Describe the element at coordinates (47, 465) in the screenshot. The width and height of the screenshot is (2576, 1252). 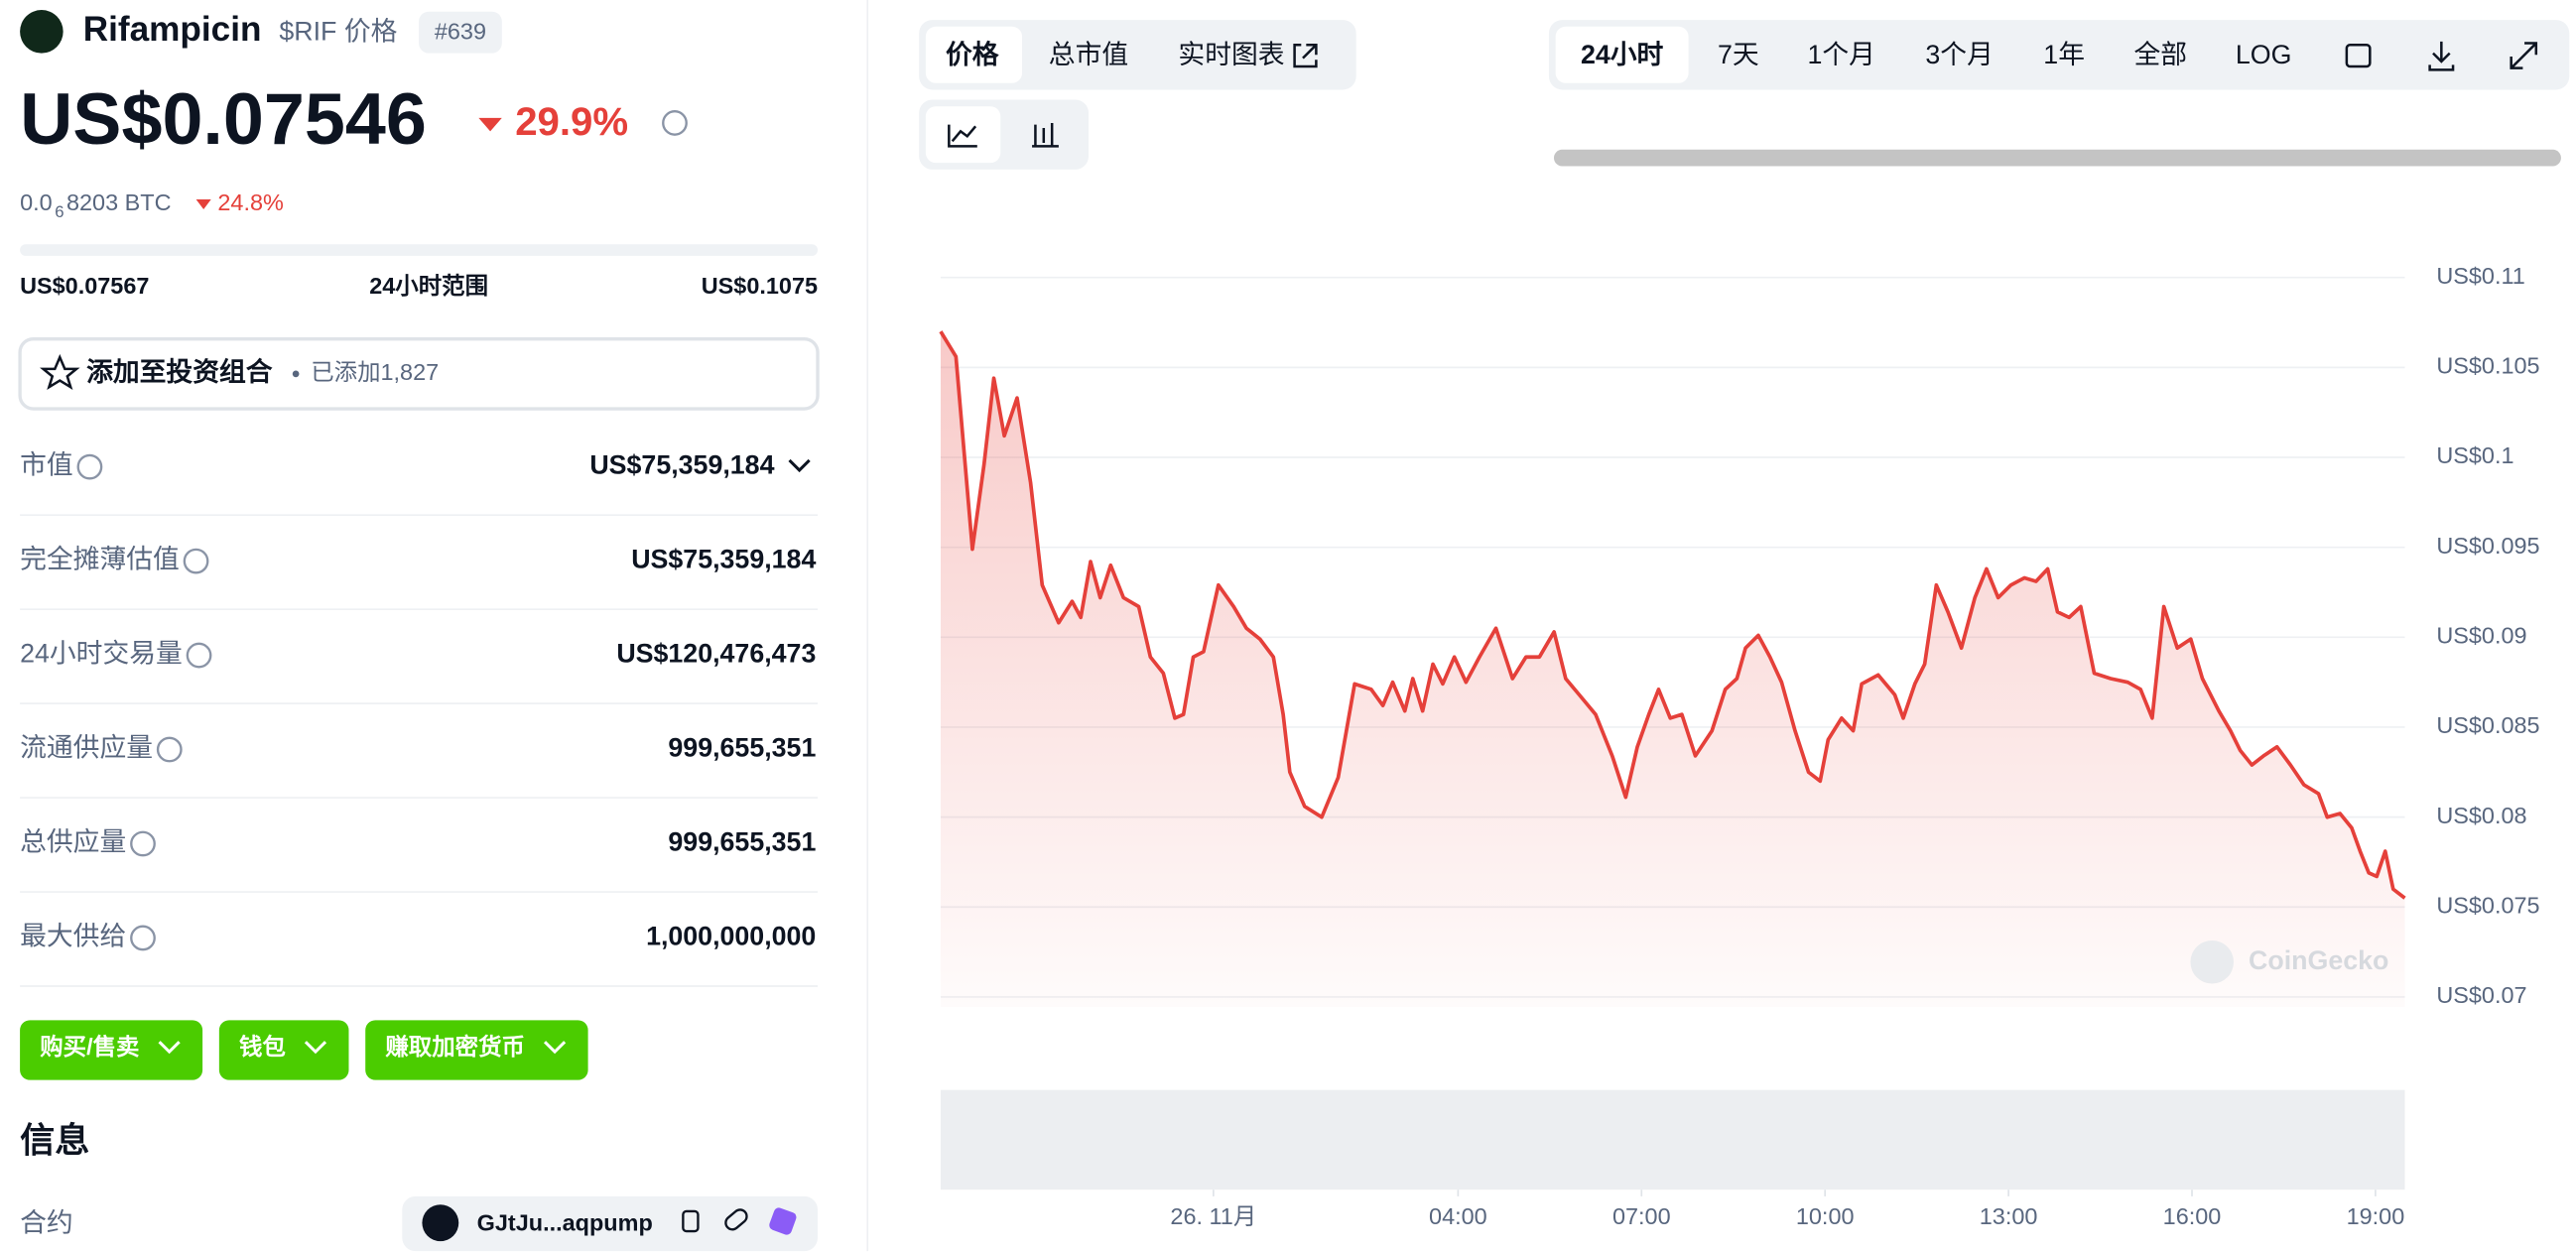
I see `stat-label: 市值` at that location.